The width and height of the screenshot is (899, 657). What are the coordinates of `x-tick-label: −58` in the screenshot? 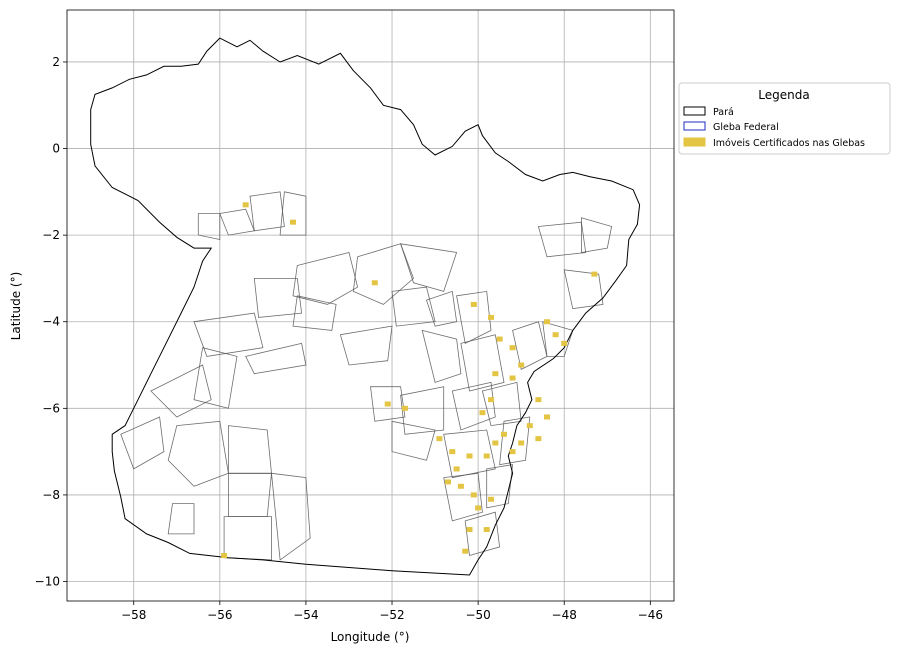 It's located at (133, 615).